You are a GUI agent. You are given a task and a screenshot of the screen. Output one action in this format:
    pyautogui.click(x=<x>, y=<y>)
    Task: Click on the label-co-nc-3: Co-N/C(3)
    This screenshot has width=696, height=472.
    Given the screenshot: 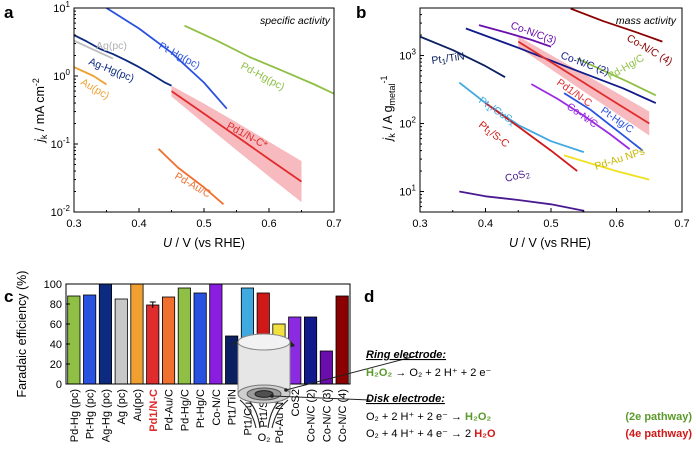 What is the action you would take?
    pyautogui.click(x=533, y=34)
    